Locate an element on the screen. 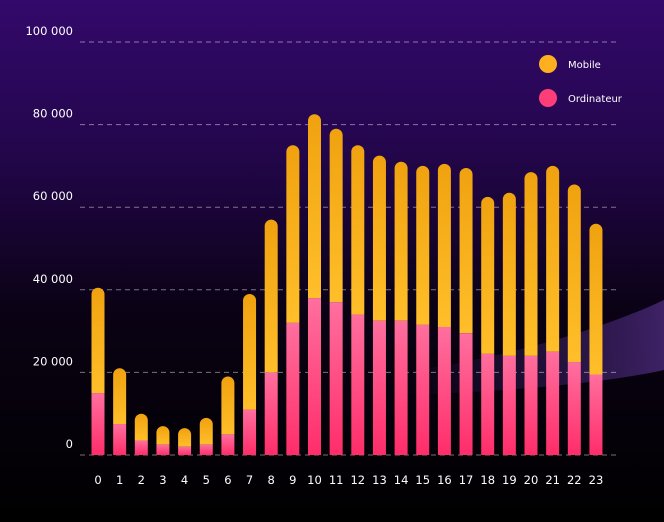 The width and height of the screenshot is (664, 522). x-tick-label: 13 is located at coordinates (379, 480).